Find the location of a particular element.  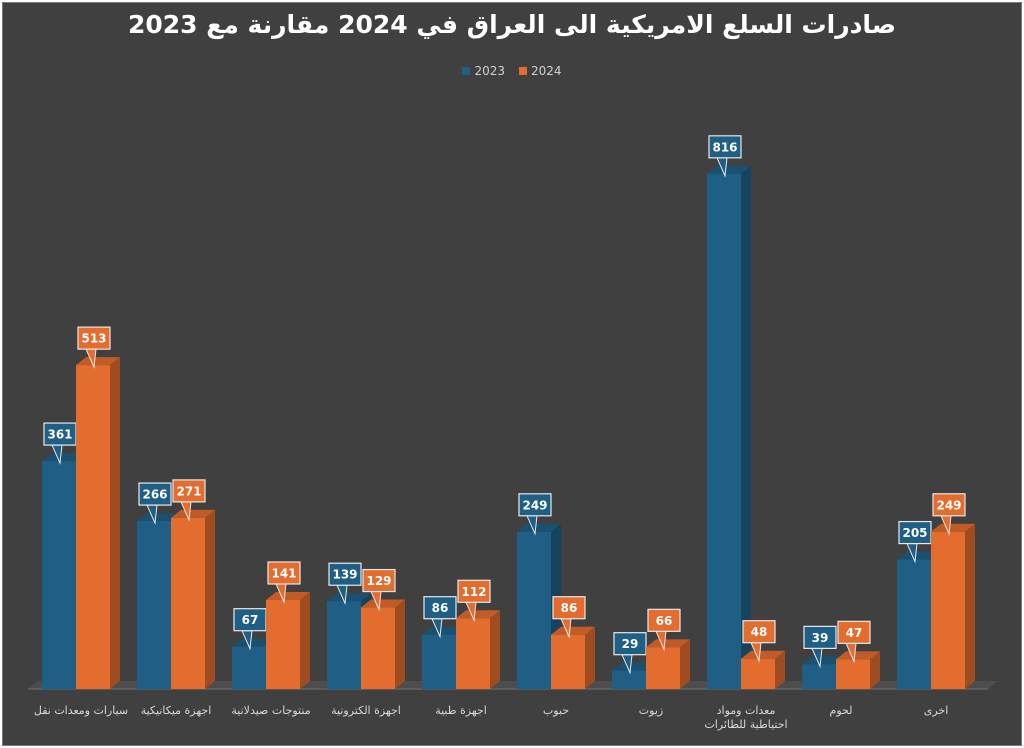

category-label-3: اجهزة الكترونية is located at coordinates (366, 710).